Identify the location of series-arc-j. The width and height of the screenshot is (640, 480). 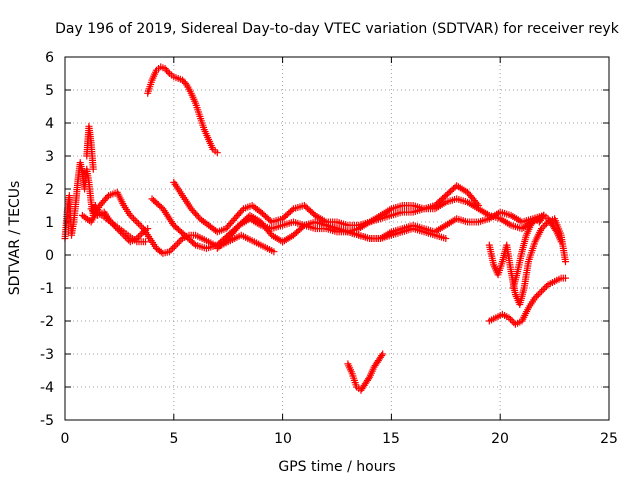
(365, 372).